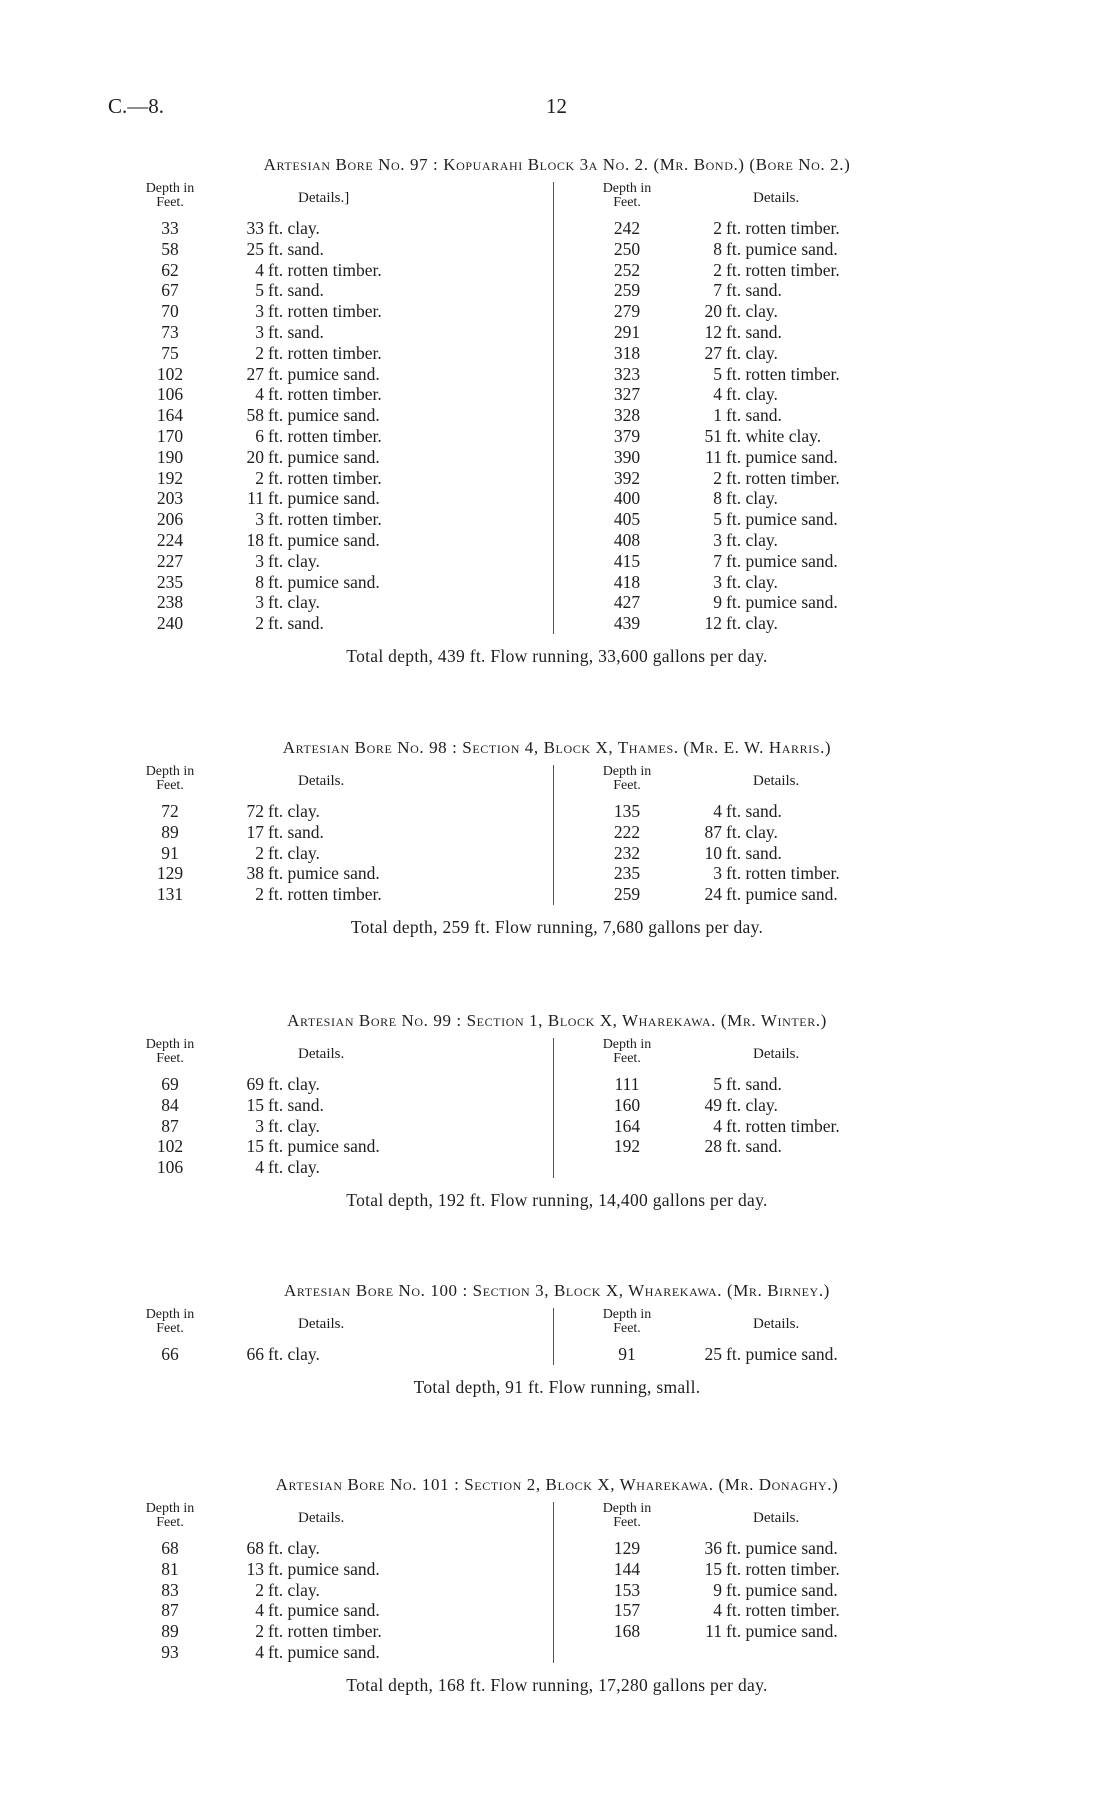 The image size is (1114, 1803). What do you see at coordinates (255, 373) in the screenshot?
I see `thickness-value: 27` at bounding box center [255, 373].